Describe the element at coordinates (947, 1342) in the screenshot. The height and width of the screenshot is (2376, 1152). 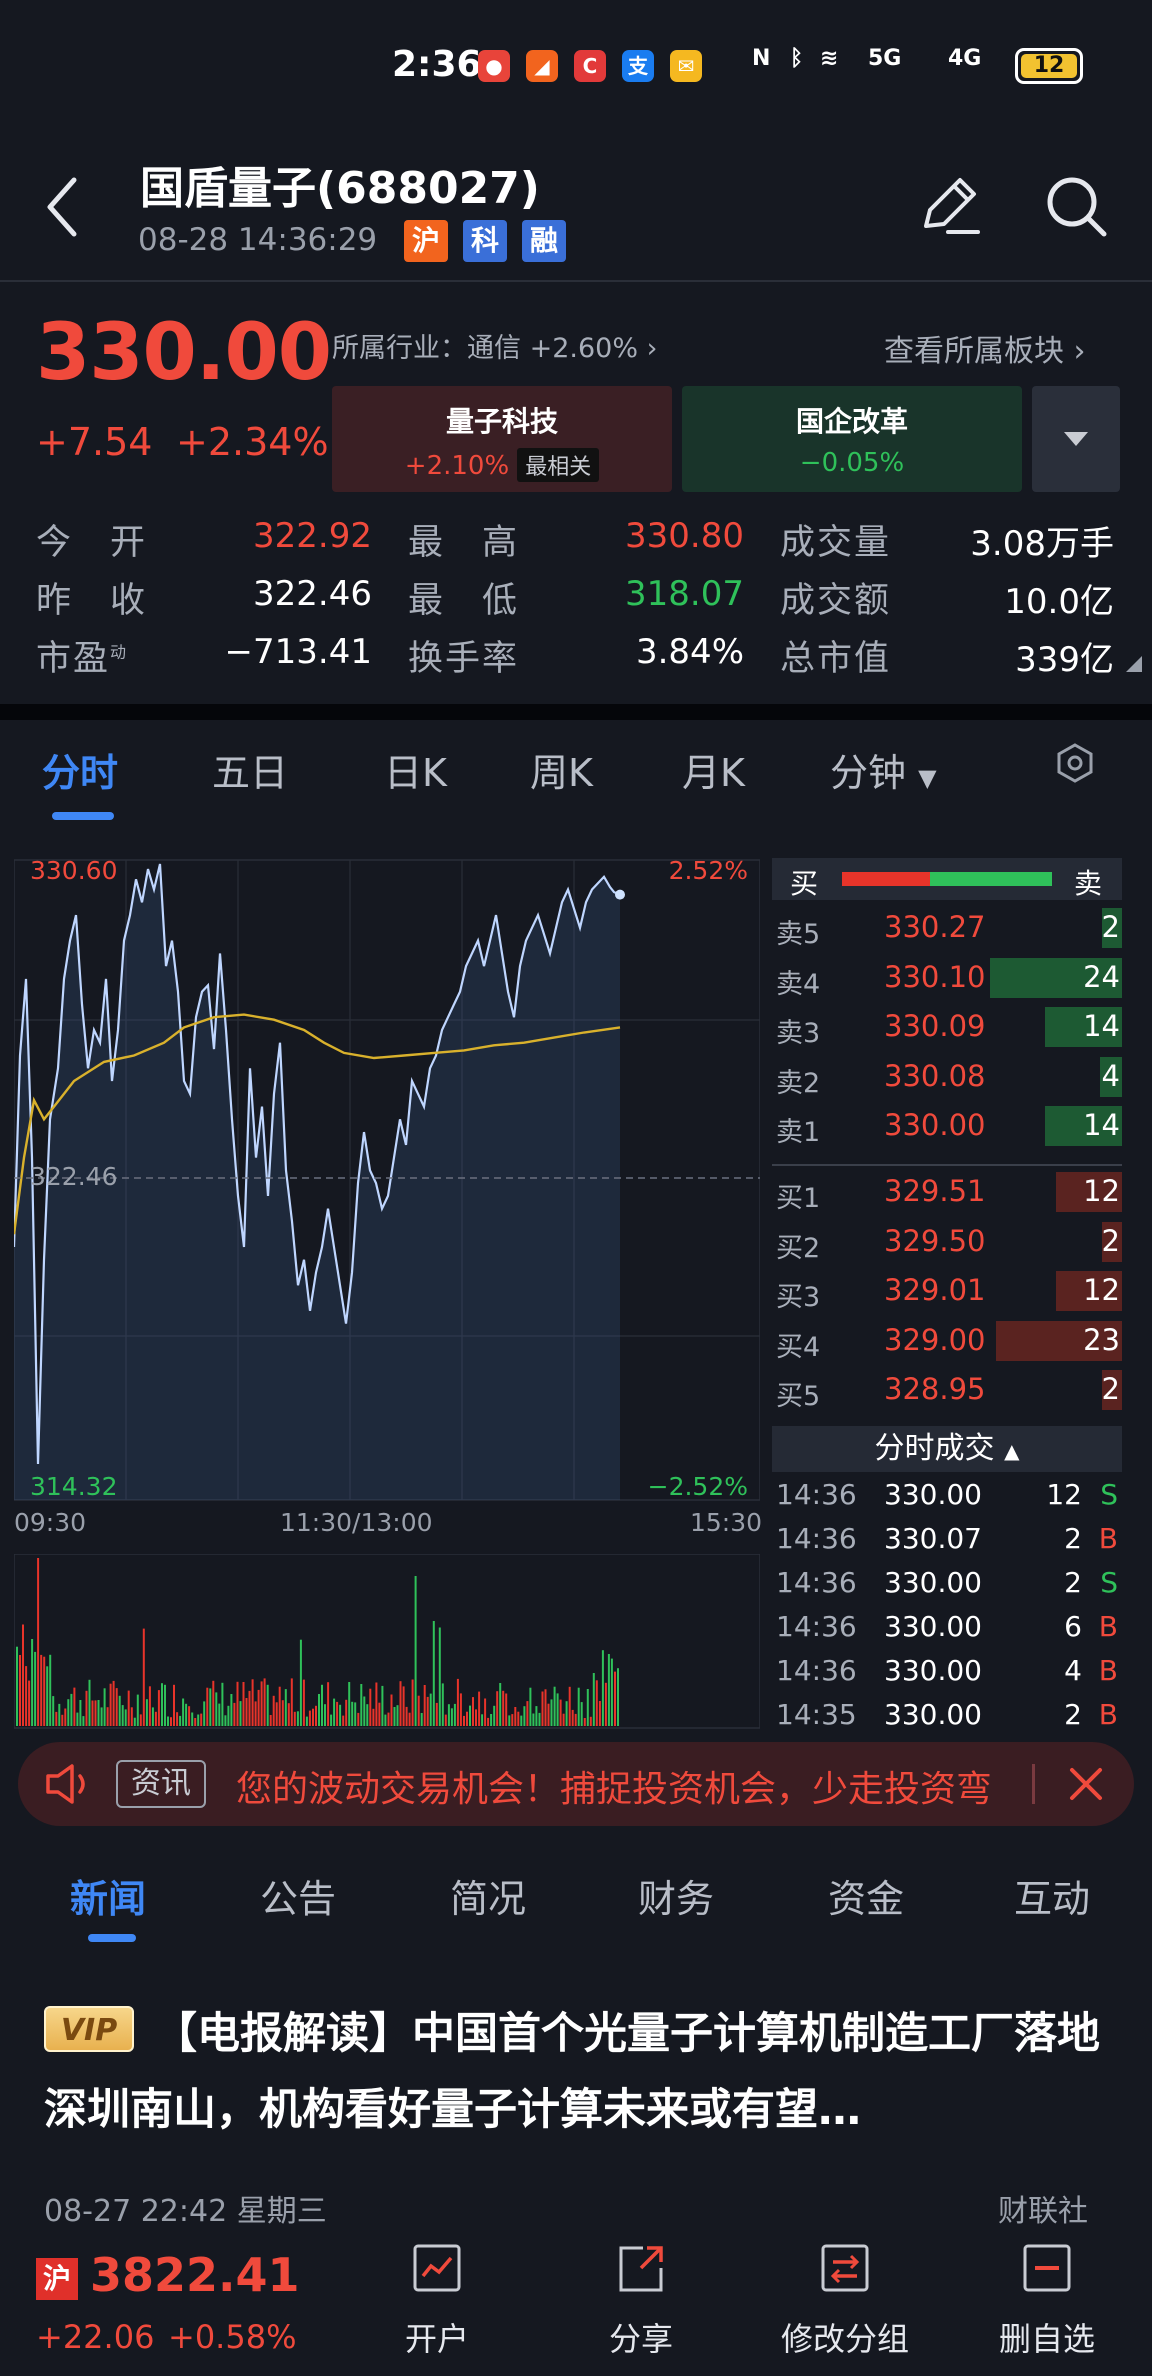
I see `bid-row: 买4 329.00 23` at that location.